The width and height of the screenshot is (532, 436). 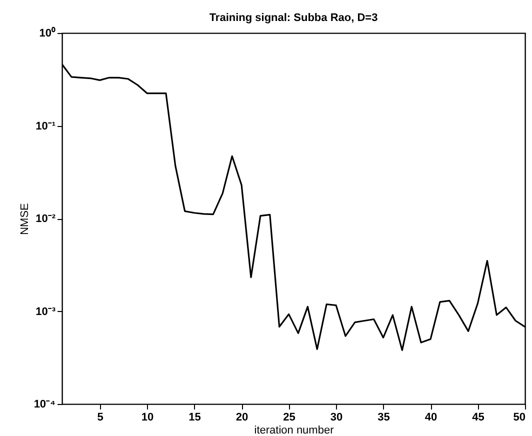 What do you see at coordinates (289, 418) in the screenshot?
I see `x-tick-label: 25` at bounding box center [289, 418].